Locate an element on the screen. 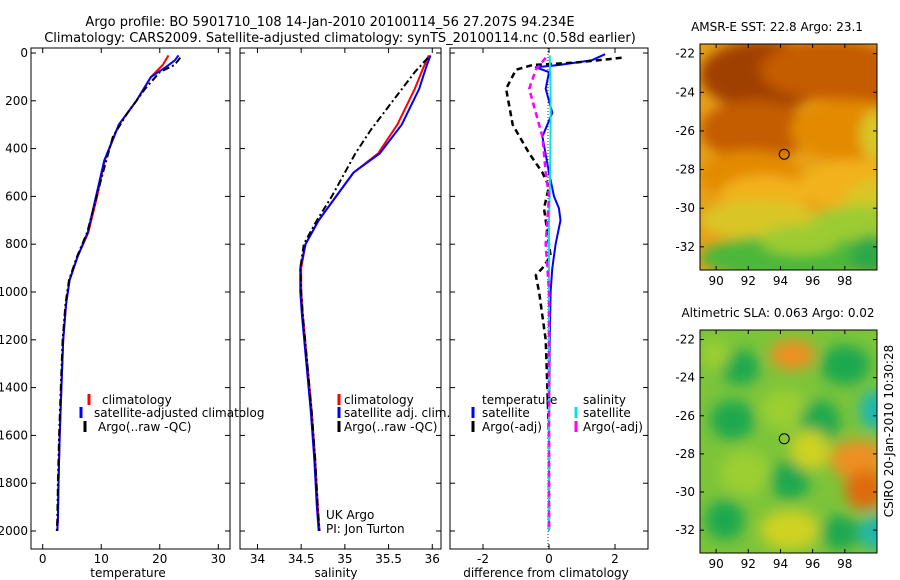 This screenshot has width=900, height=580. map-y-tick-label: -32 is located at coordinates (685, 247).